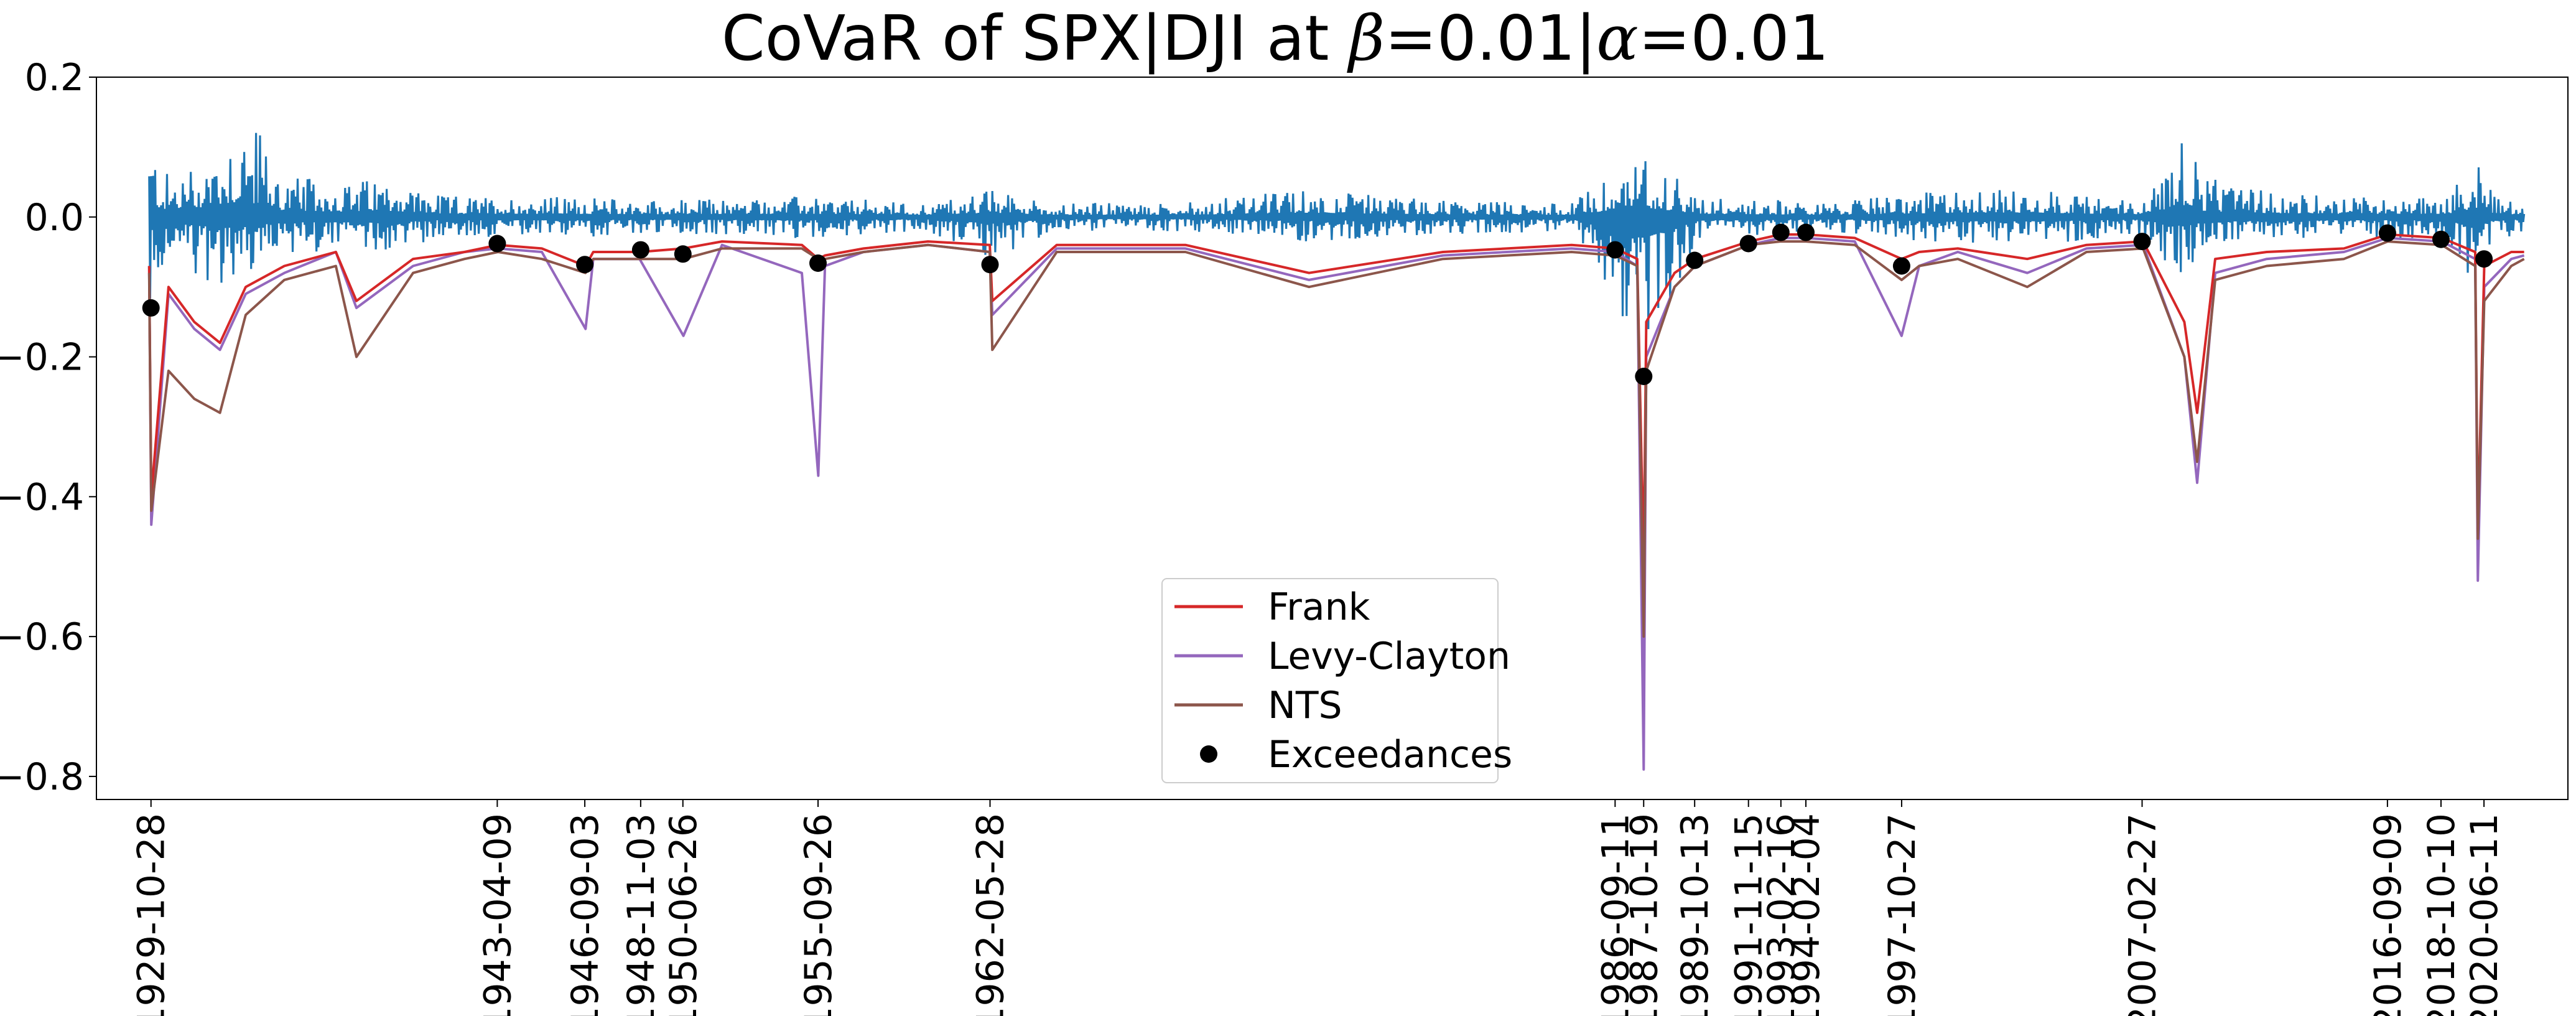 Image resolution: width=2576 pixels, height=1016 pixels. What do you see at coordinates (1695, 914) in the screenshot?
I see `x-tick-label: 1989-10-13` at bounding box center [1695, 914].